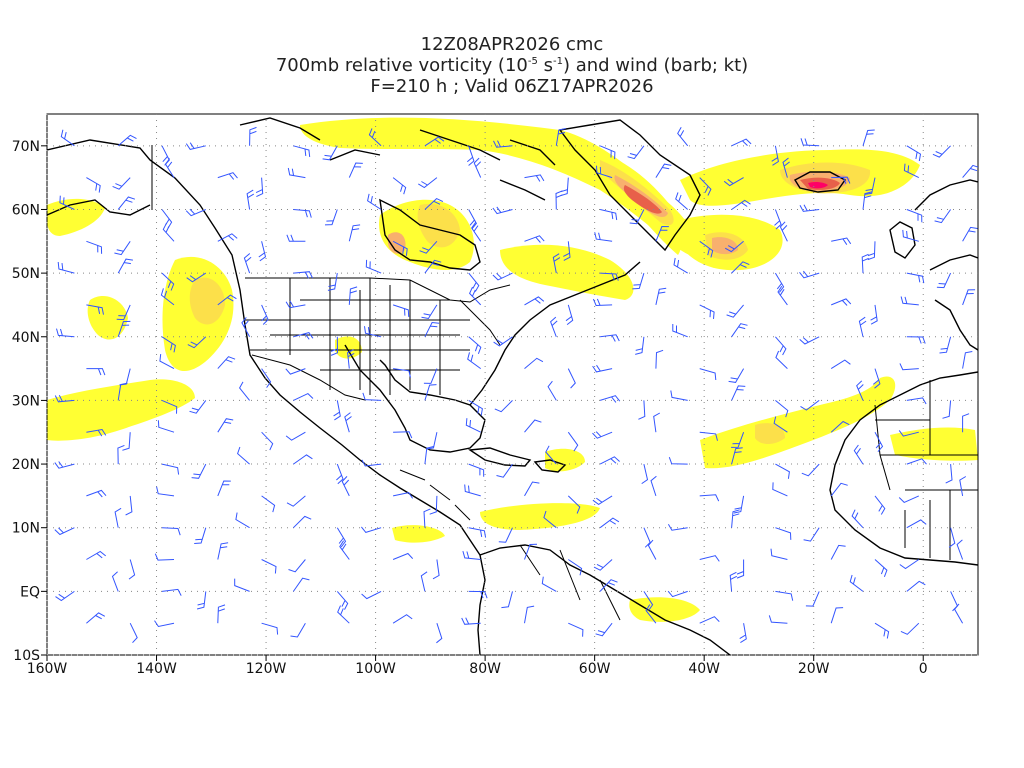 This screenshot has height=768, width=1024. I want to click on coastline-cuba, so click(499, 457).